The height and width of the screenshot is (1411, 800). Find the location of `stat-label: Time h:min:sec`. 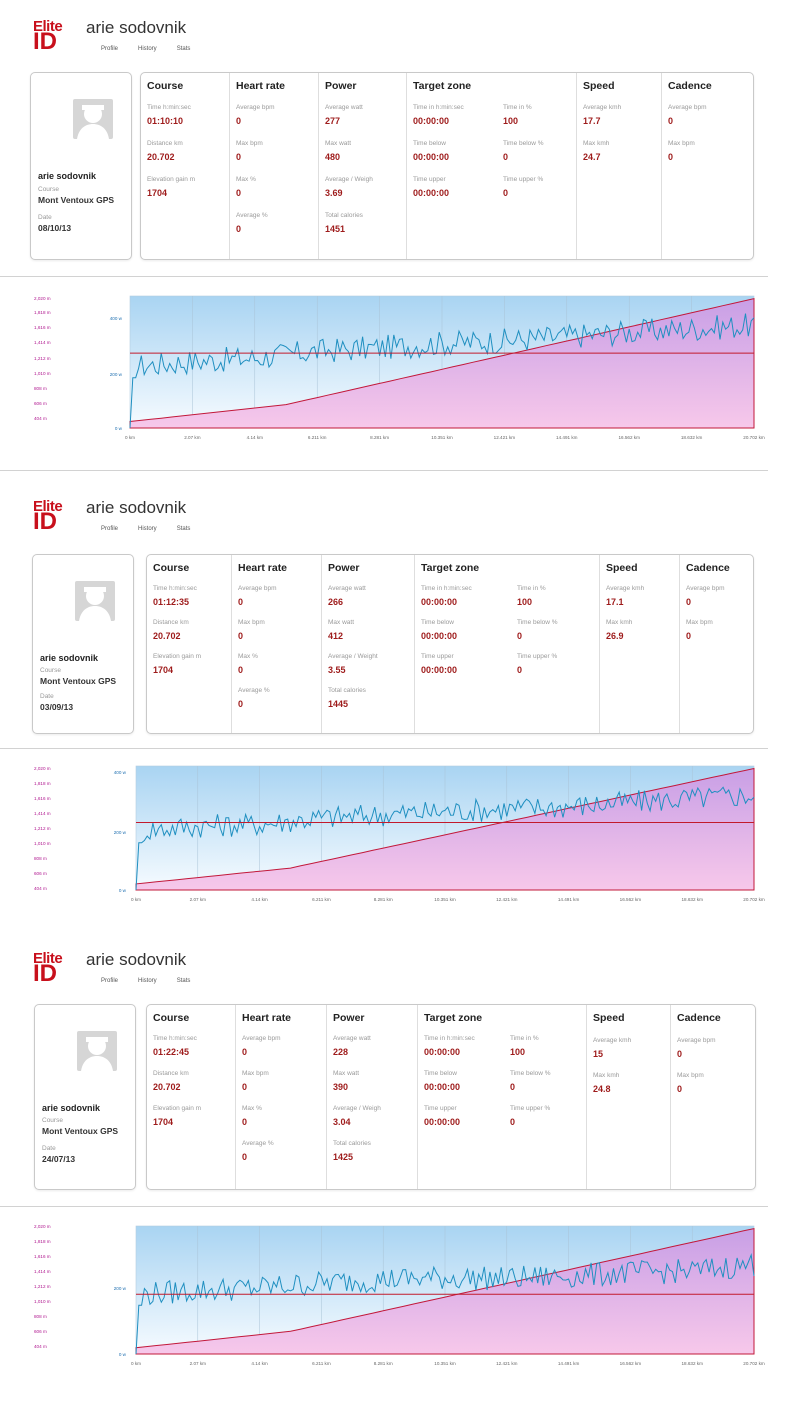

stat-label: Time h:min:sec is located at coordinates (175, 588).